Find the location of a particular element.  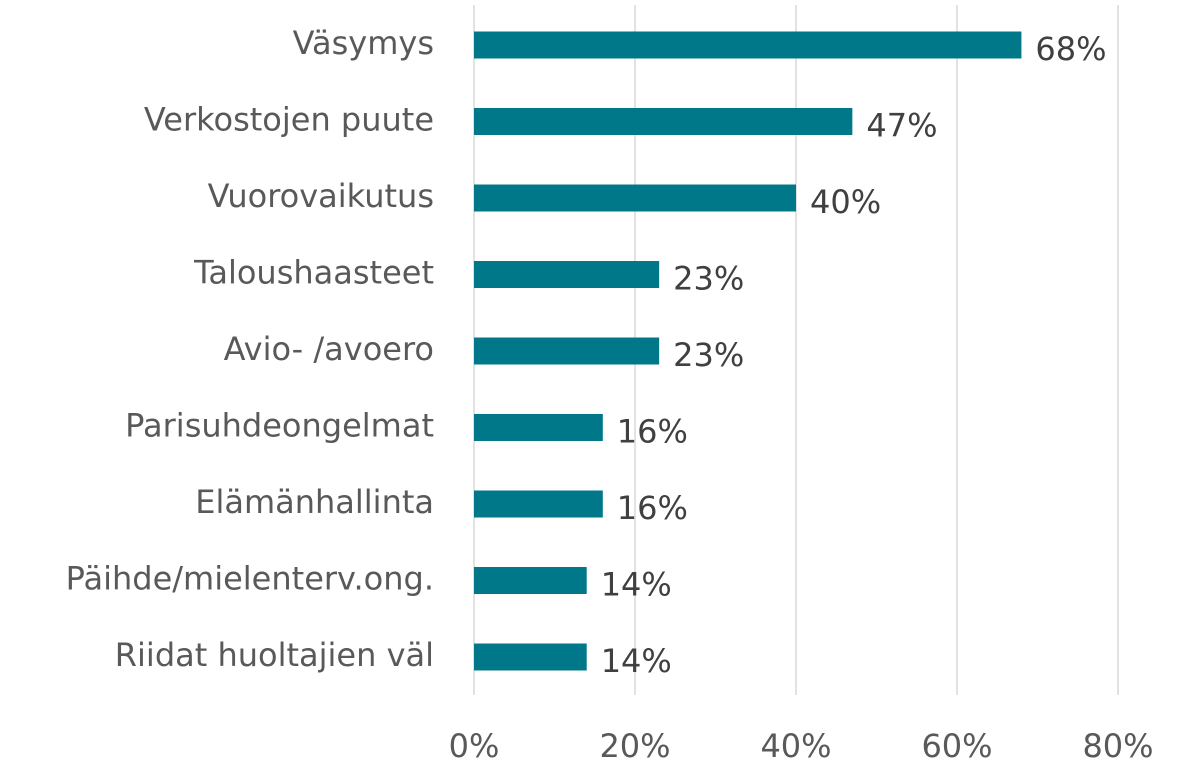

value-label: 40% is located at coordinates (845, 202).